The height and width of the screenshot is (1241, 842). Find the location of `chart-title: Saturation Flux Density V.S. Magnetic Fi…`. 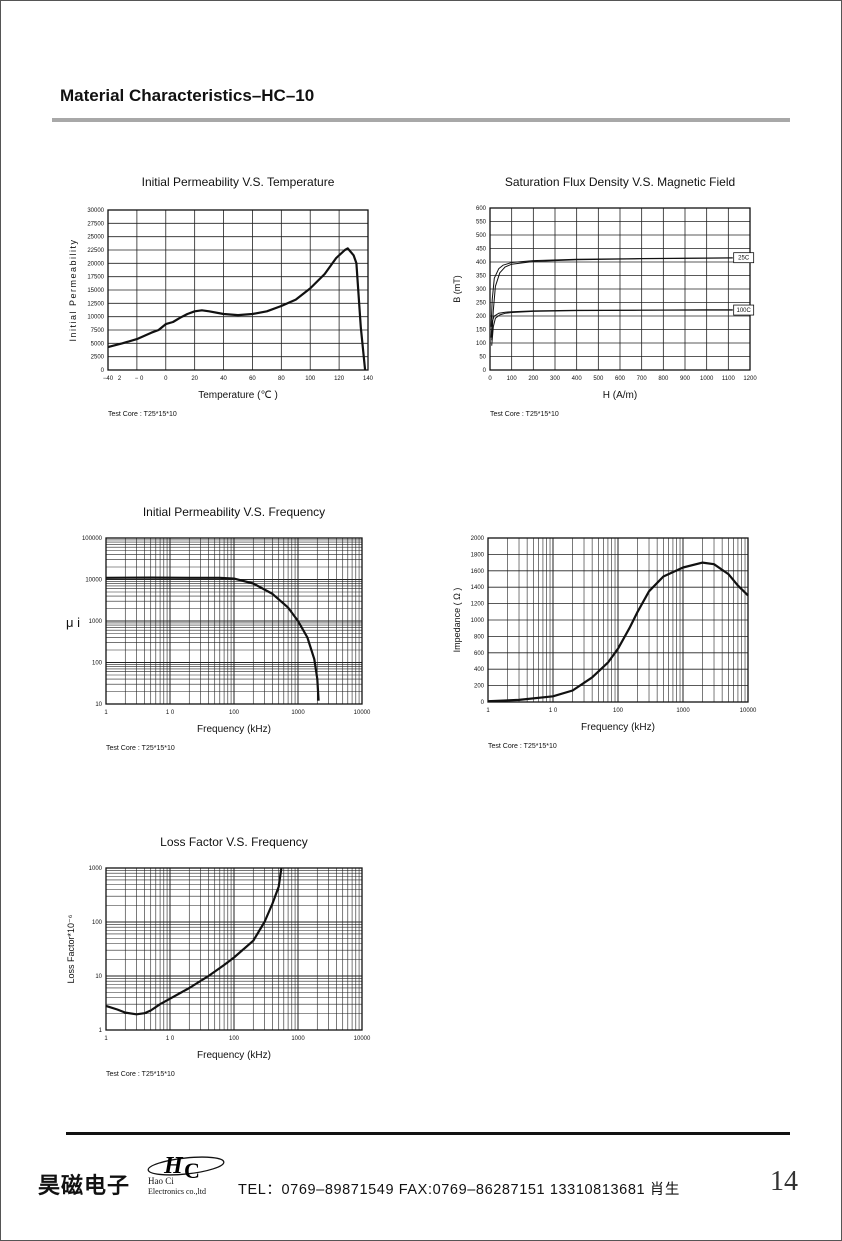

chart-title: Saturation Flux Density V.S. Magnetic Fi… is located at coordinates (620, 182).